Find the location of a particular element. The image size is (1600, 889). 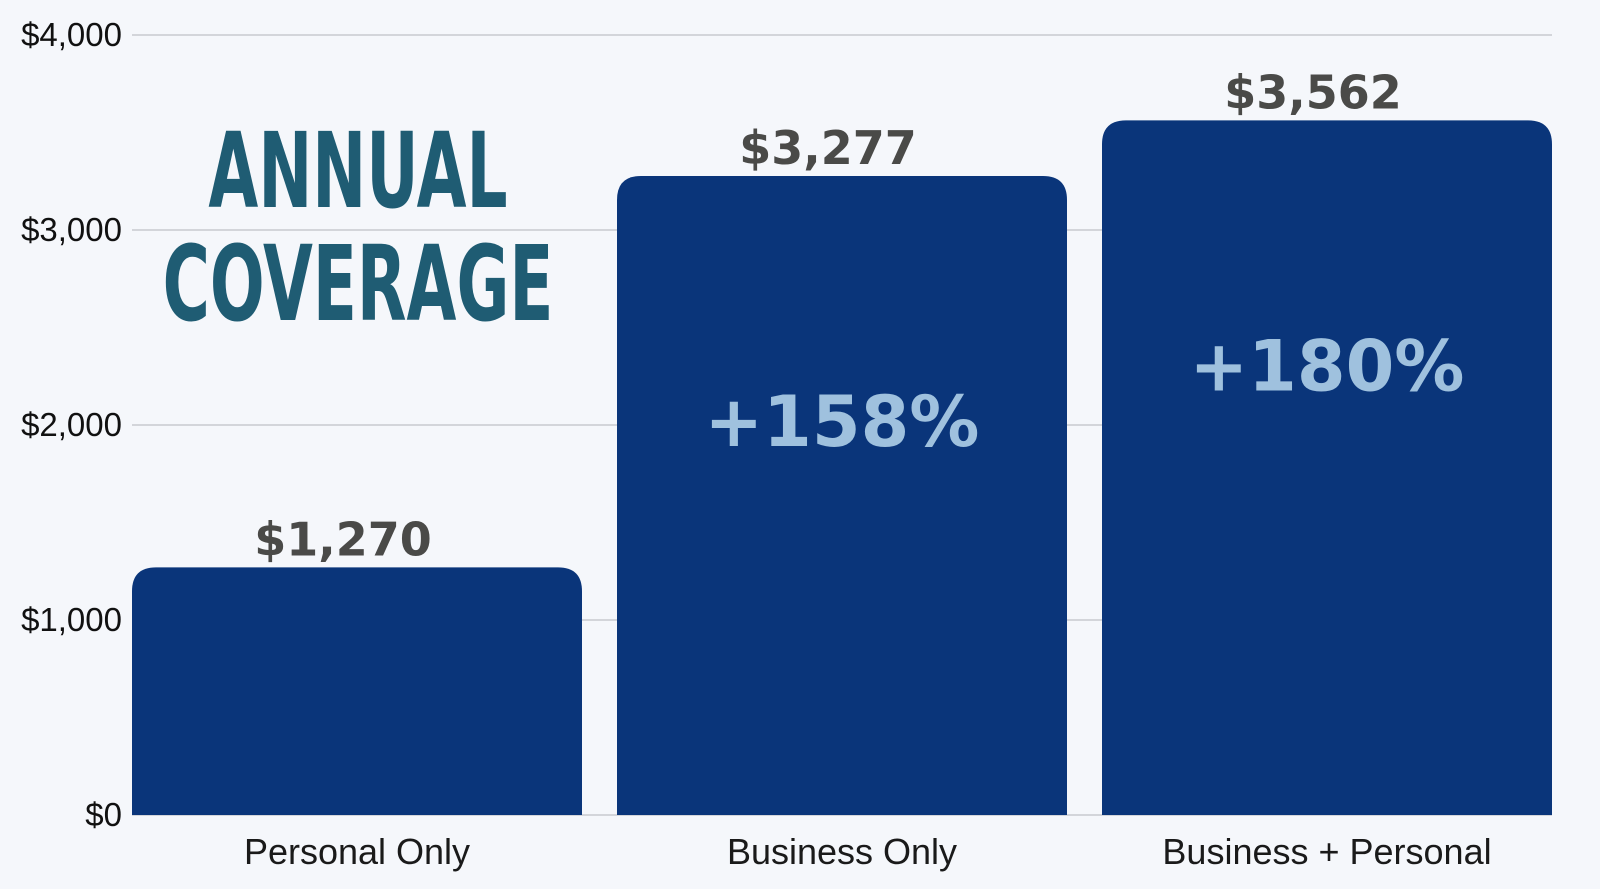

y-axis-ticks: $0 $1,000 $2,000 $3,000 $4,000 is located at coordinates (71, 424).